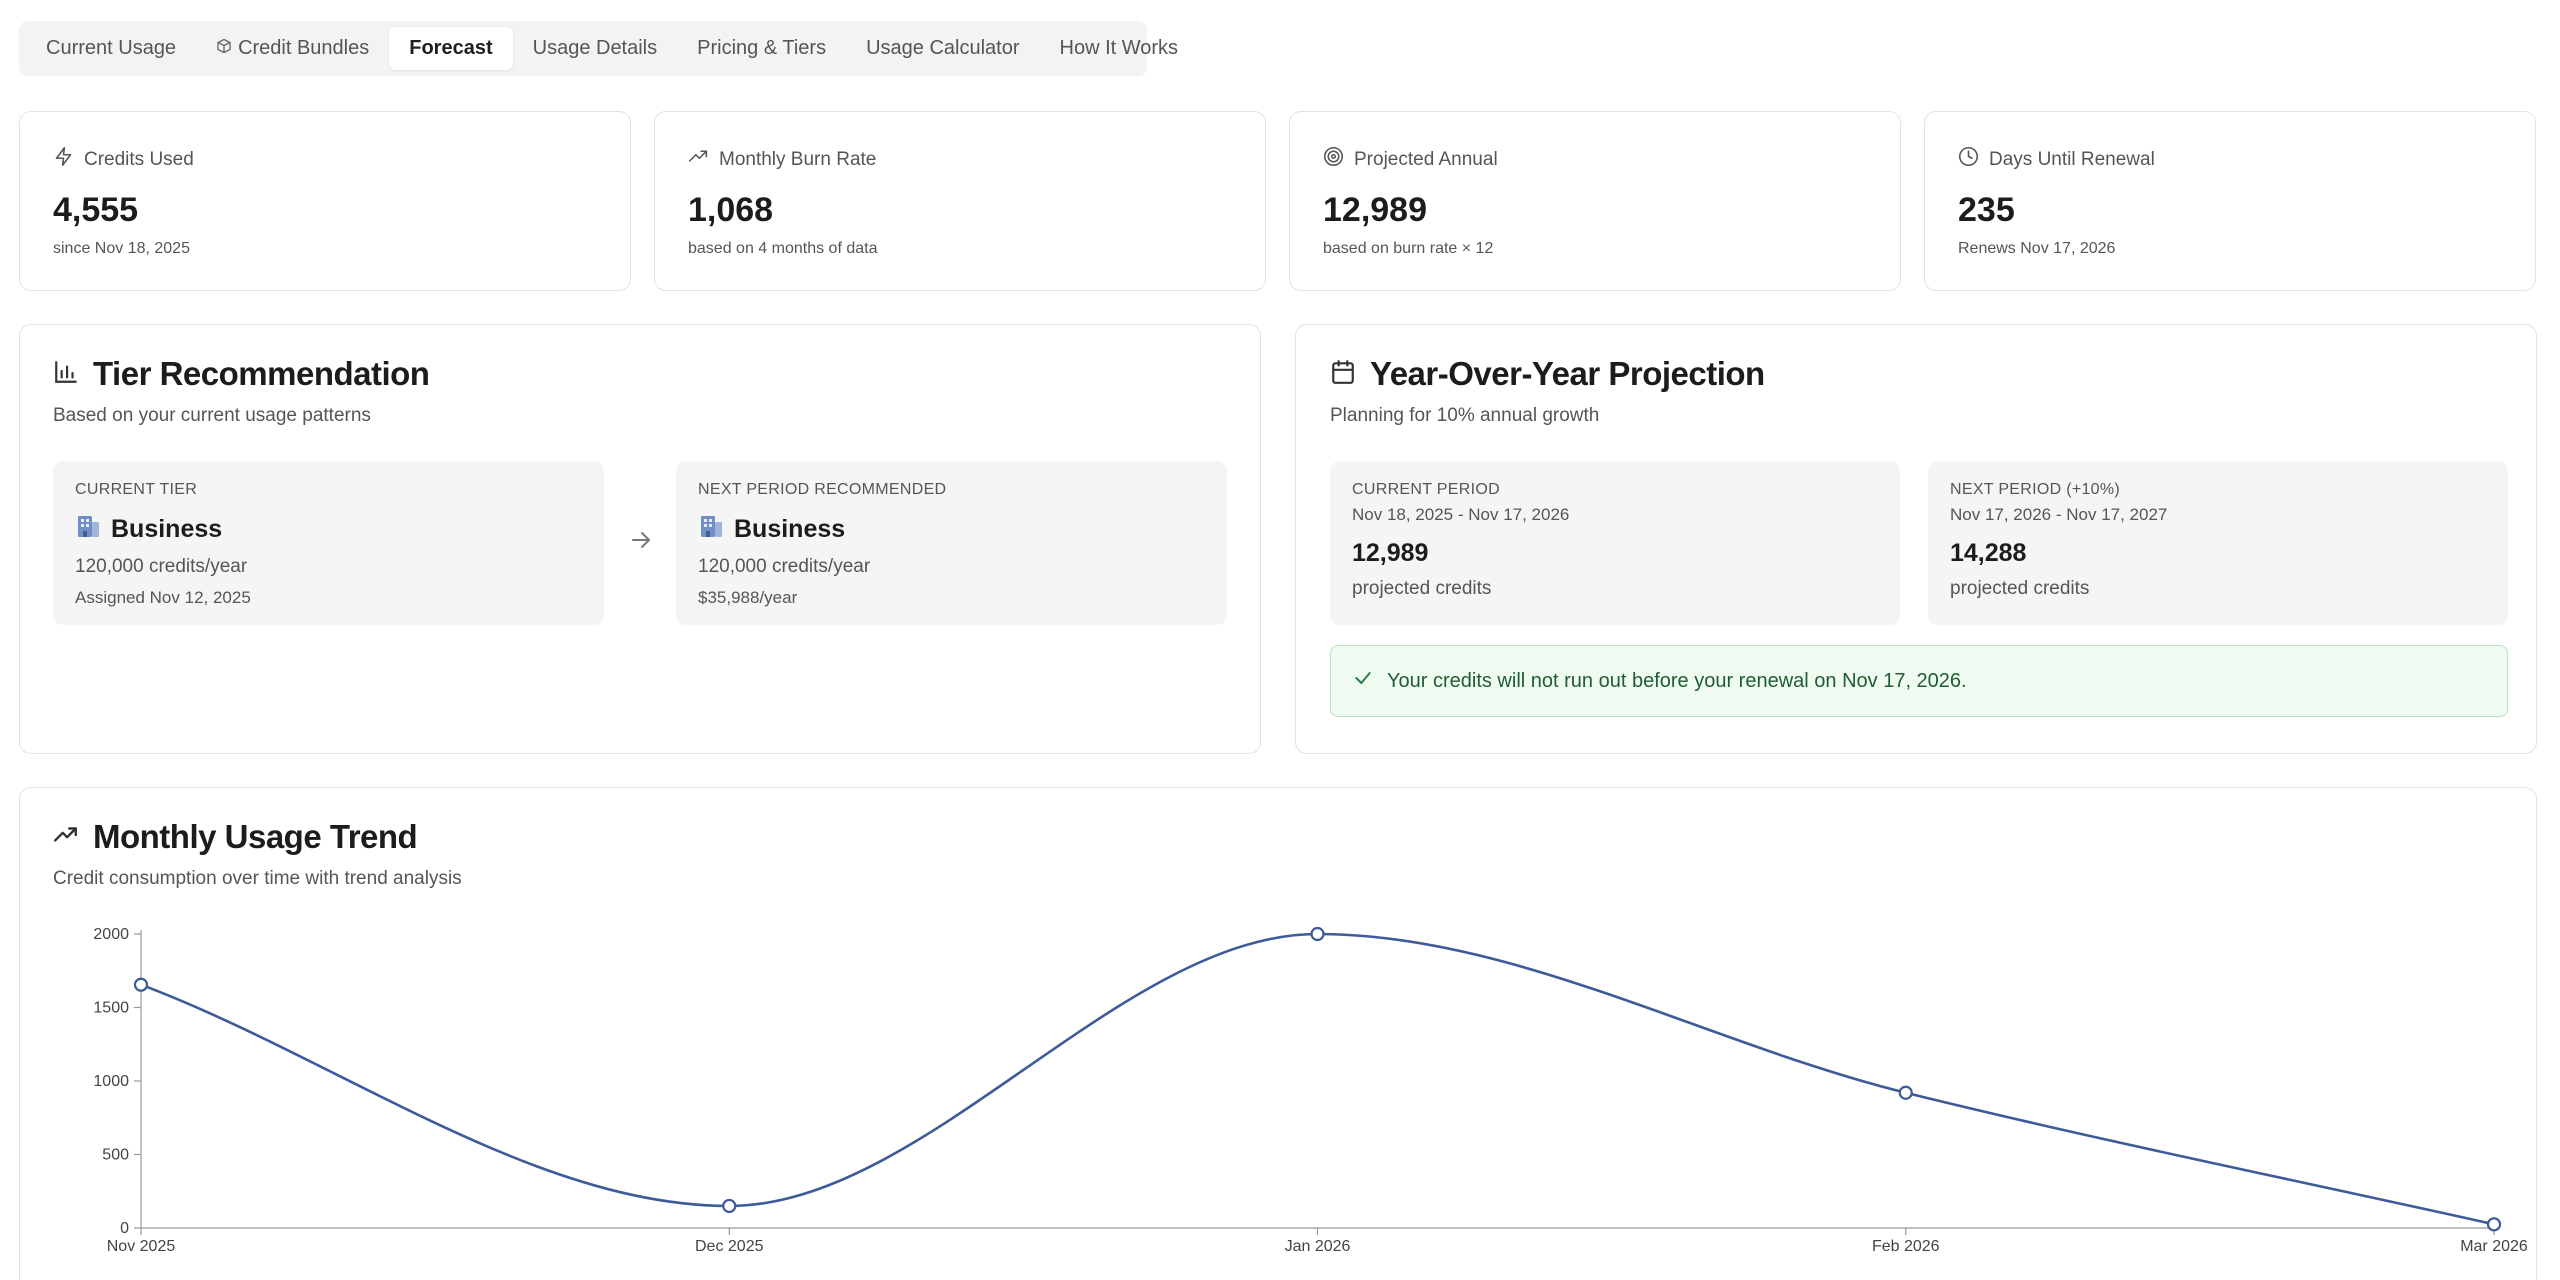 The width and height of the screenshot is (2560, 1280). Describe the element at coordinates (783, 248) in the screenshot. I see `stat-subtext: based on 4 months of data` at that location.